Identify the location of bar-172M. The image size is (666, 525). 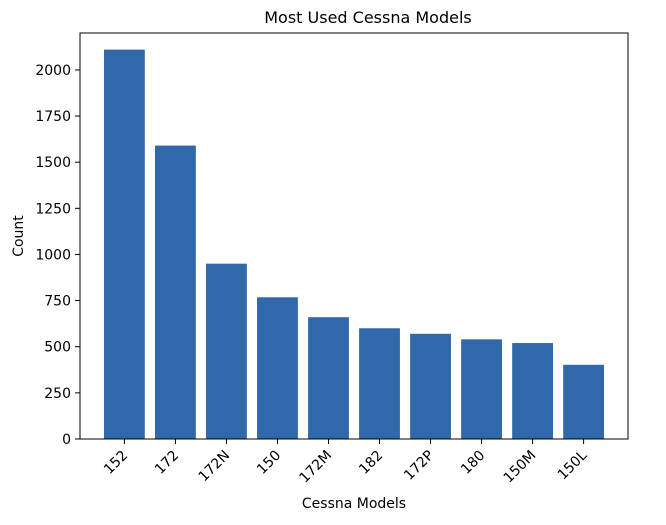
(328, 378).